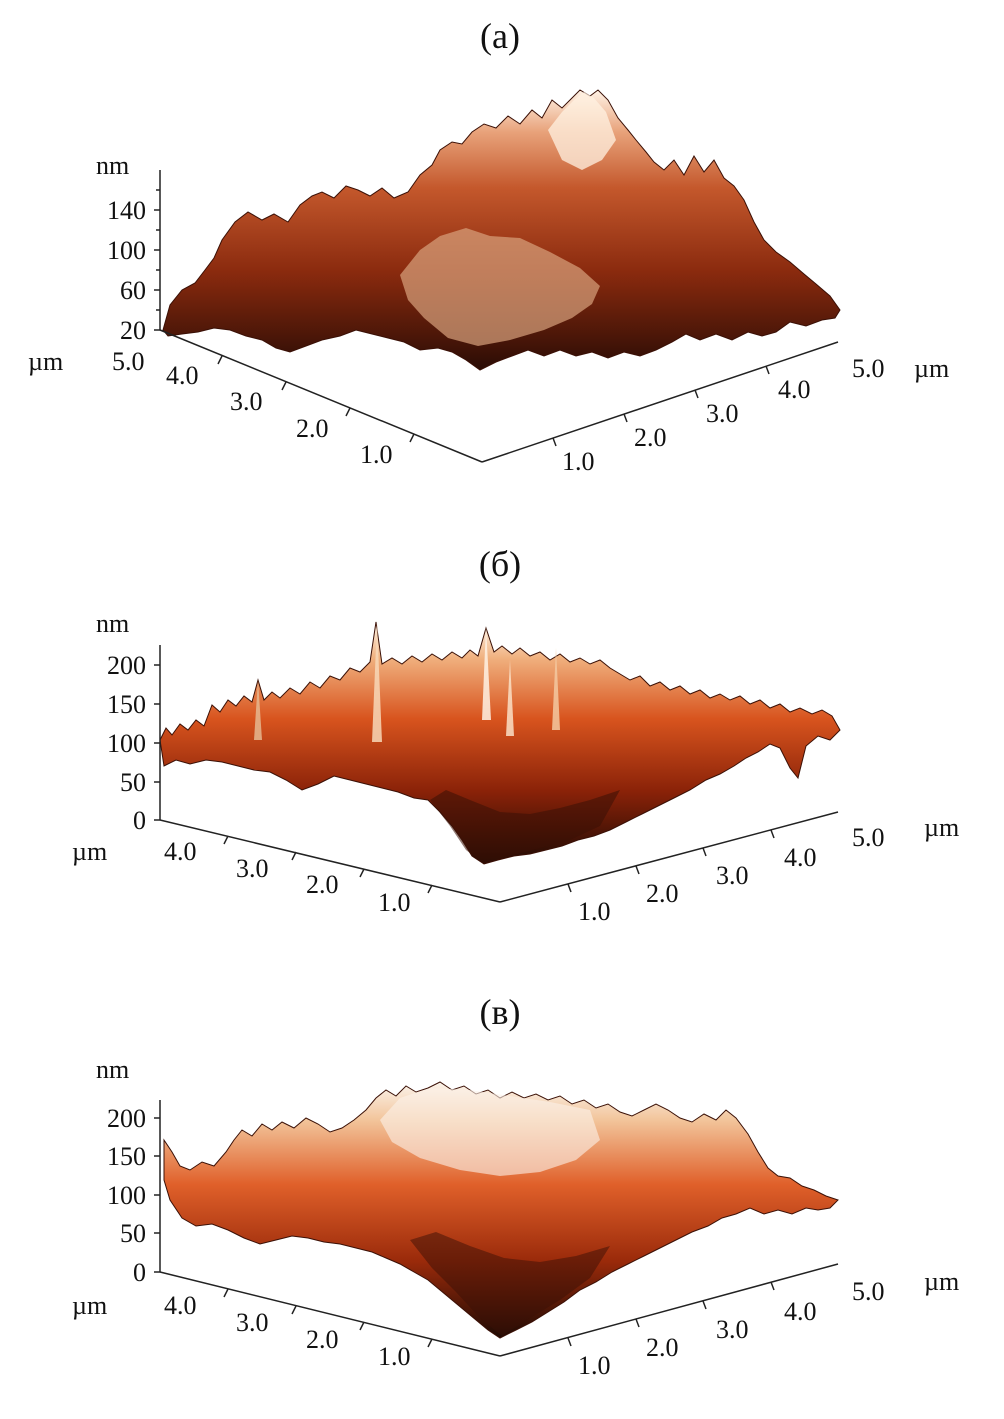 Image resolution: width=1004 pixels, height=1419 pixels. I want to click on y-tick-label: 5.0, so click(128, 361).